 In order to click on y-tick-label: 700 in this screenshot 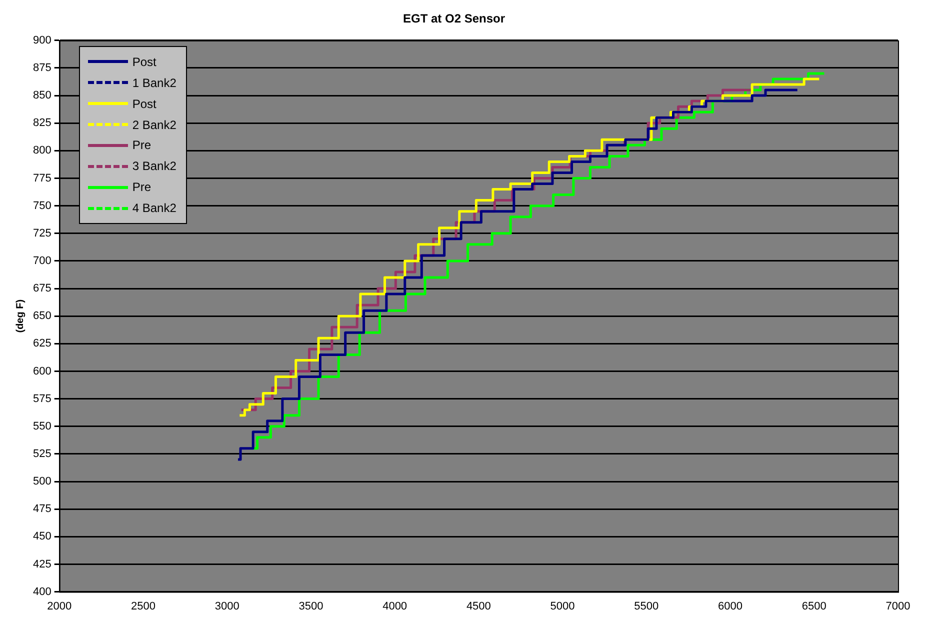, I will do `click(42, 260)`.